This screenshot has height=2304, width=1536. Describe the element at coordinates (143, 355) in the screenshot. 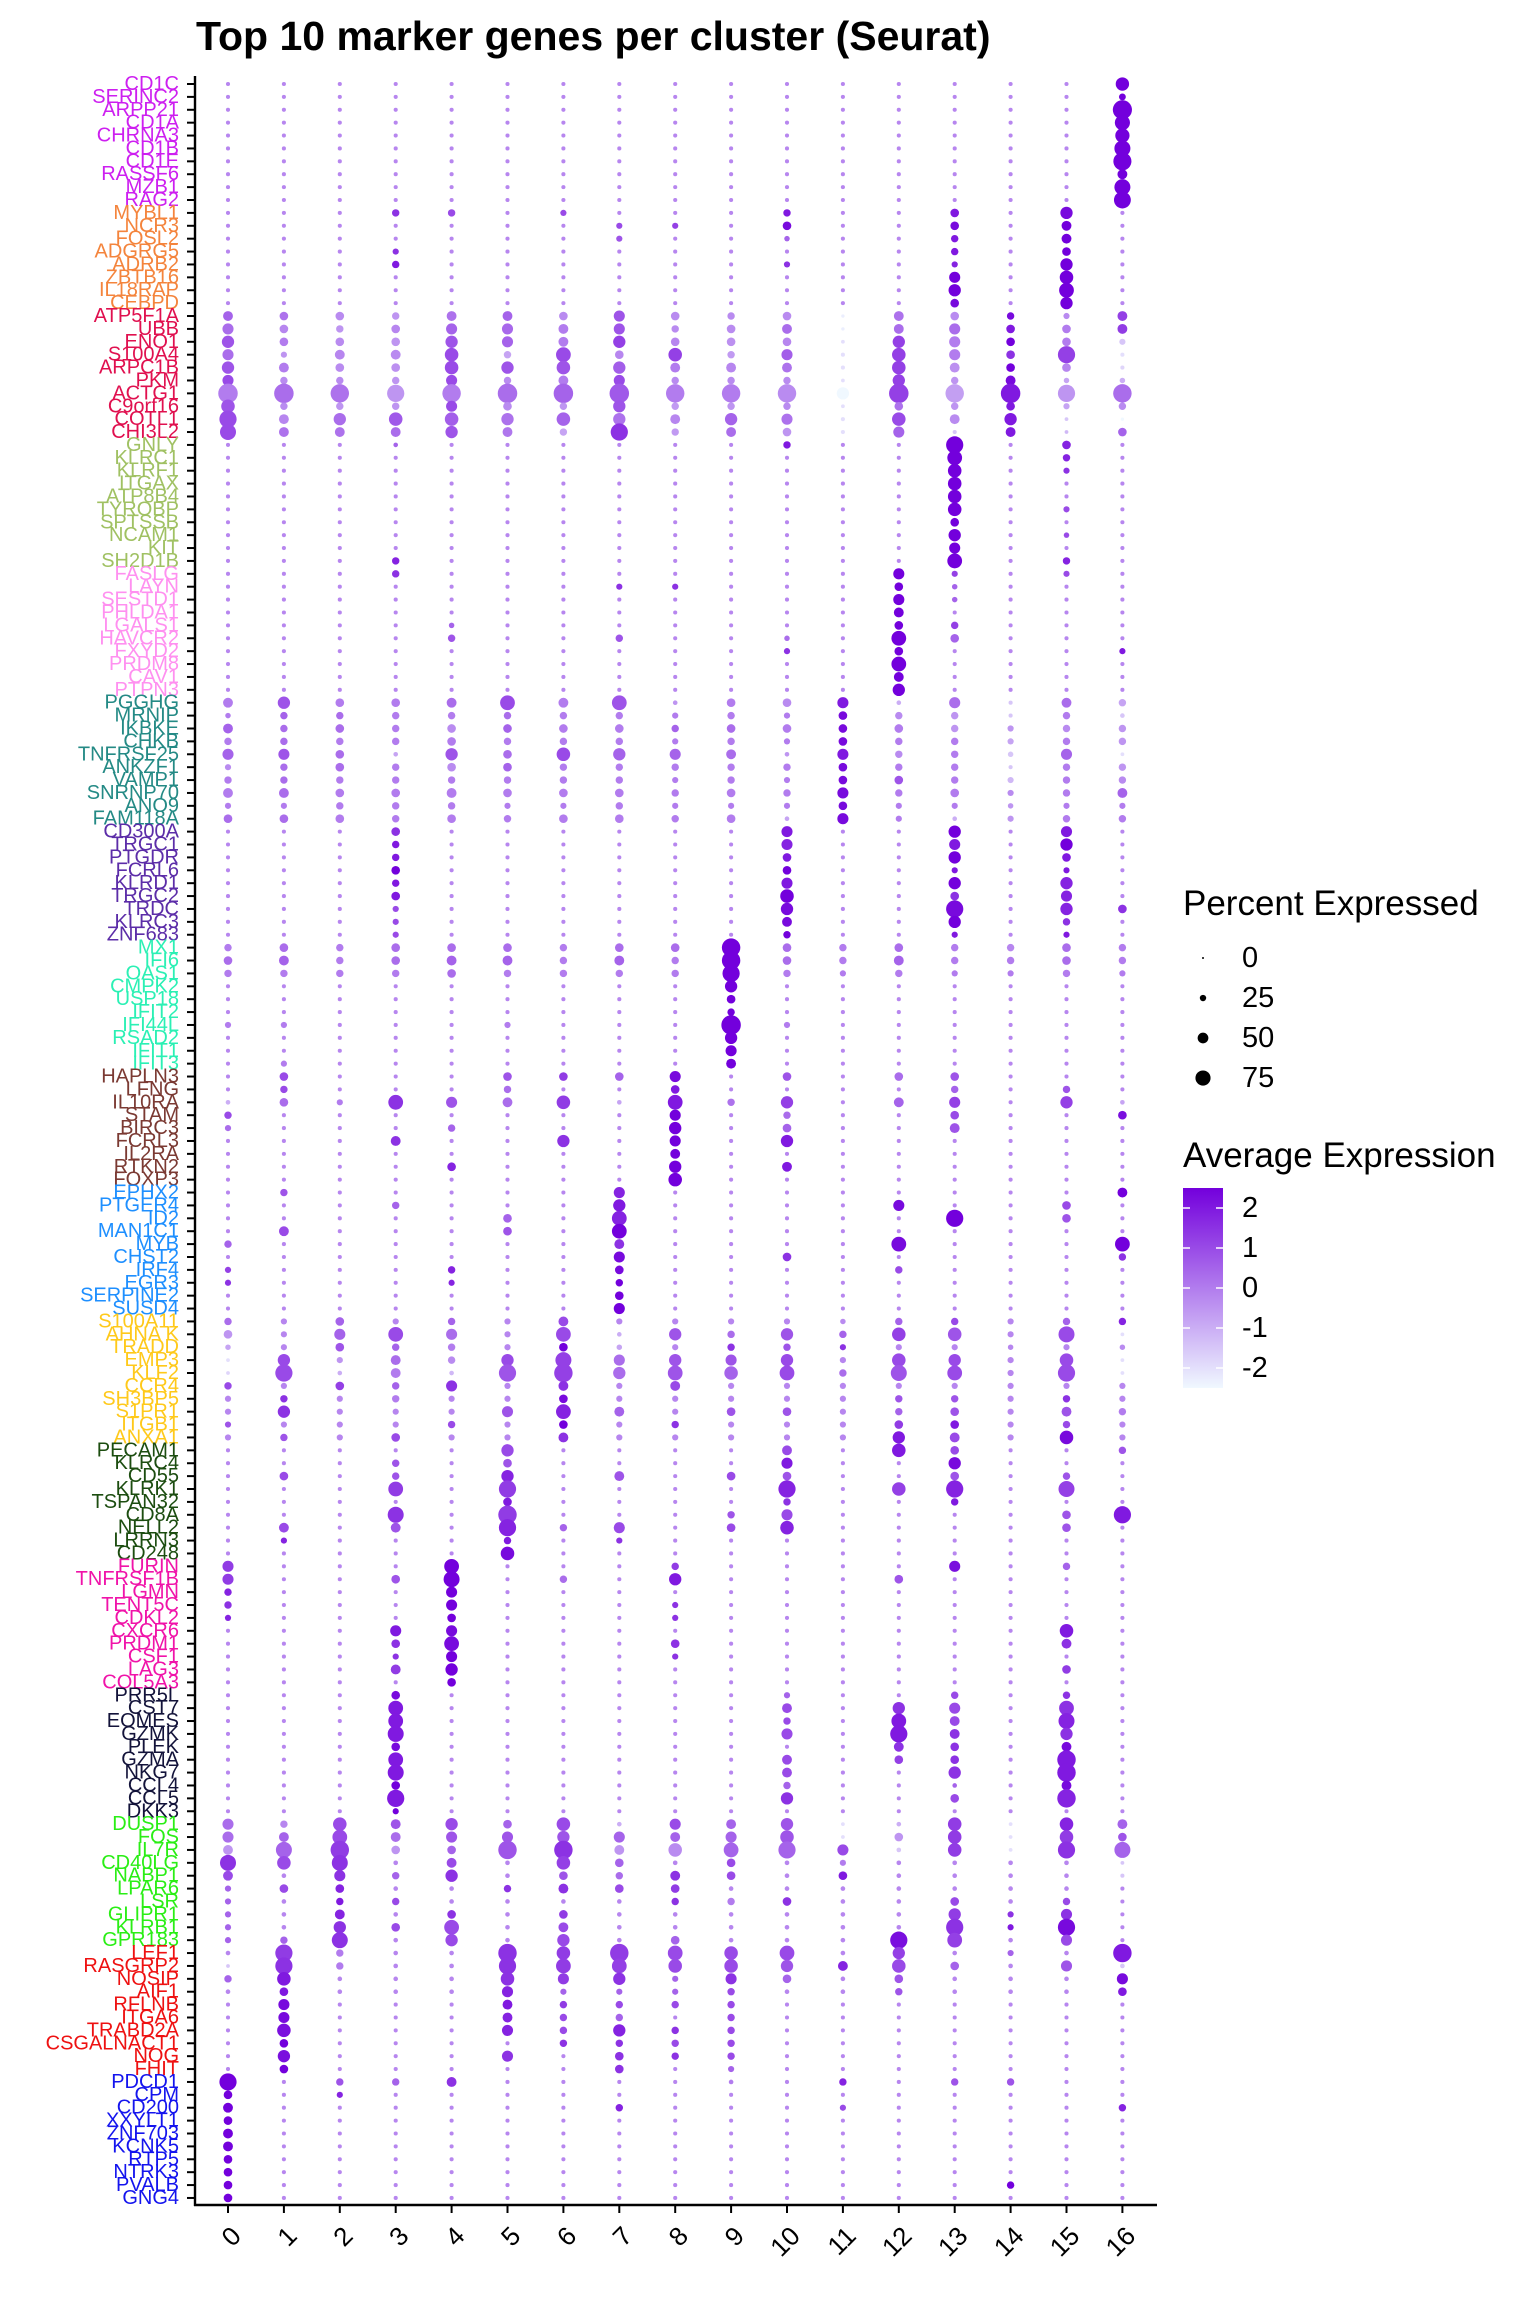

I see `y-tick-label: S100A4` at that location.